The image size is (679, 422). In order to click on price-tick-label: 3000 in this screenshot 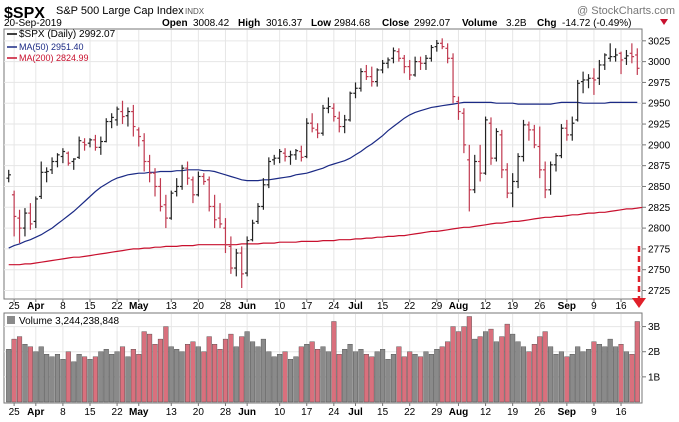, I will do `click(659, 62)`.